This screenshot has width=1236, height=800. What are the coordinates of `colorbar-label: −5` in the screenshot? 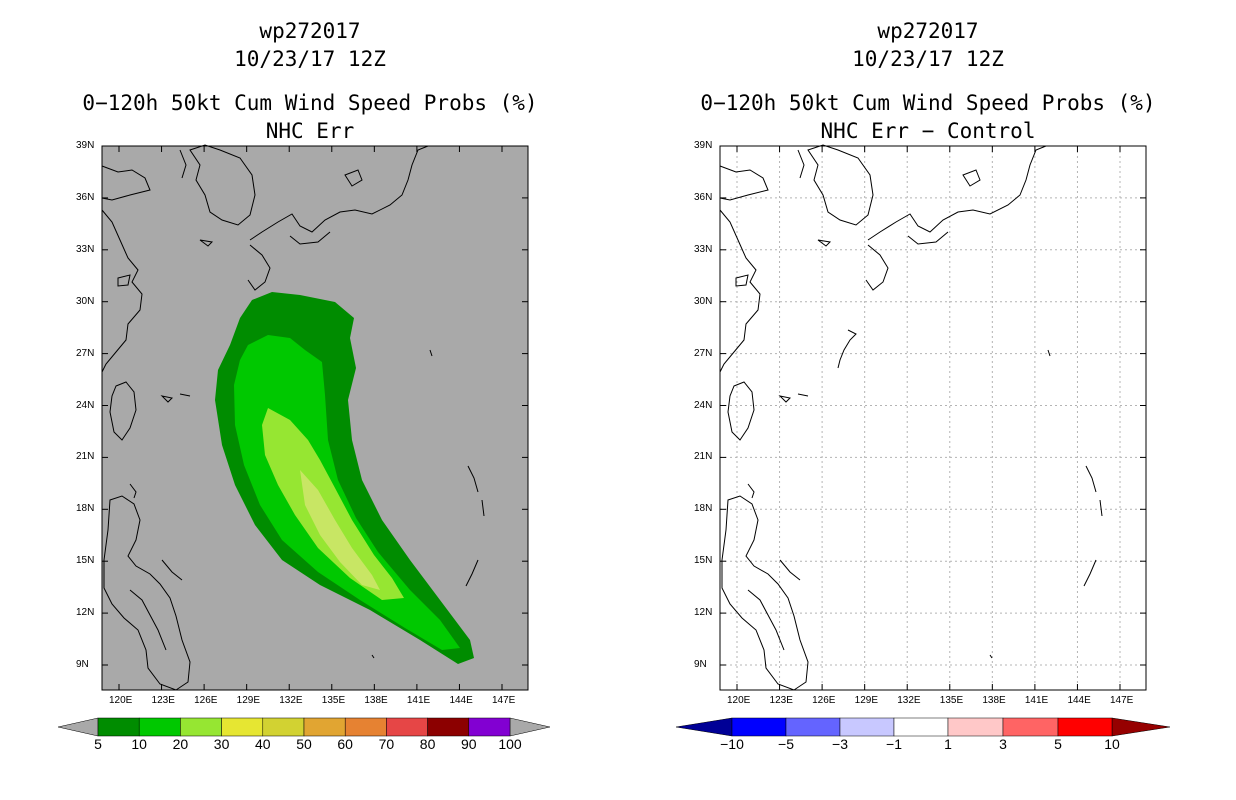 It's located at (786, 744).